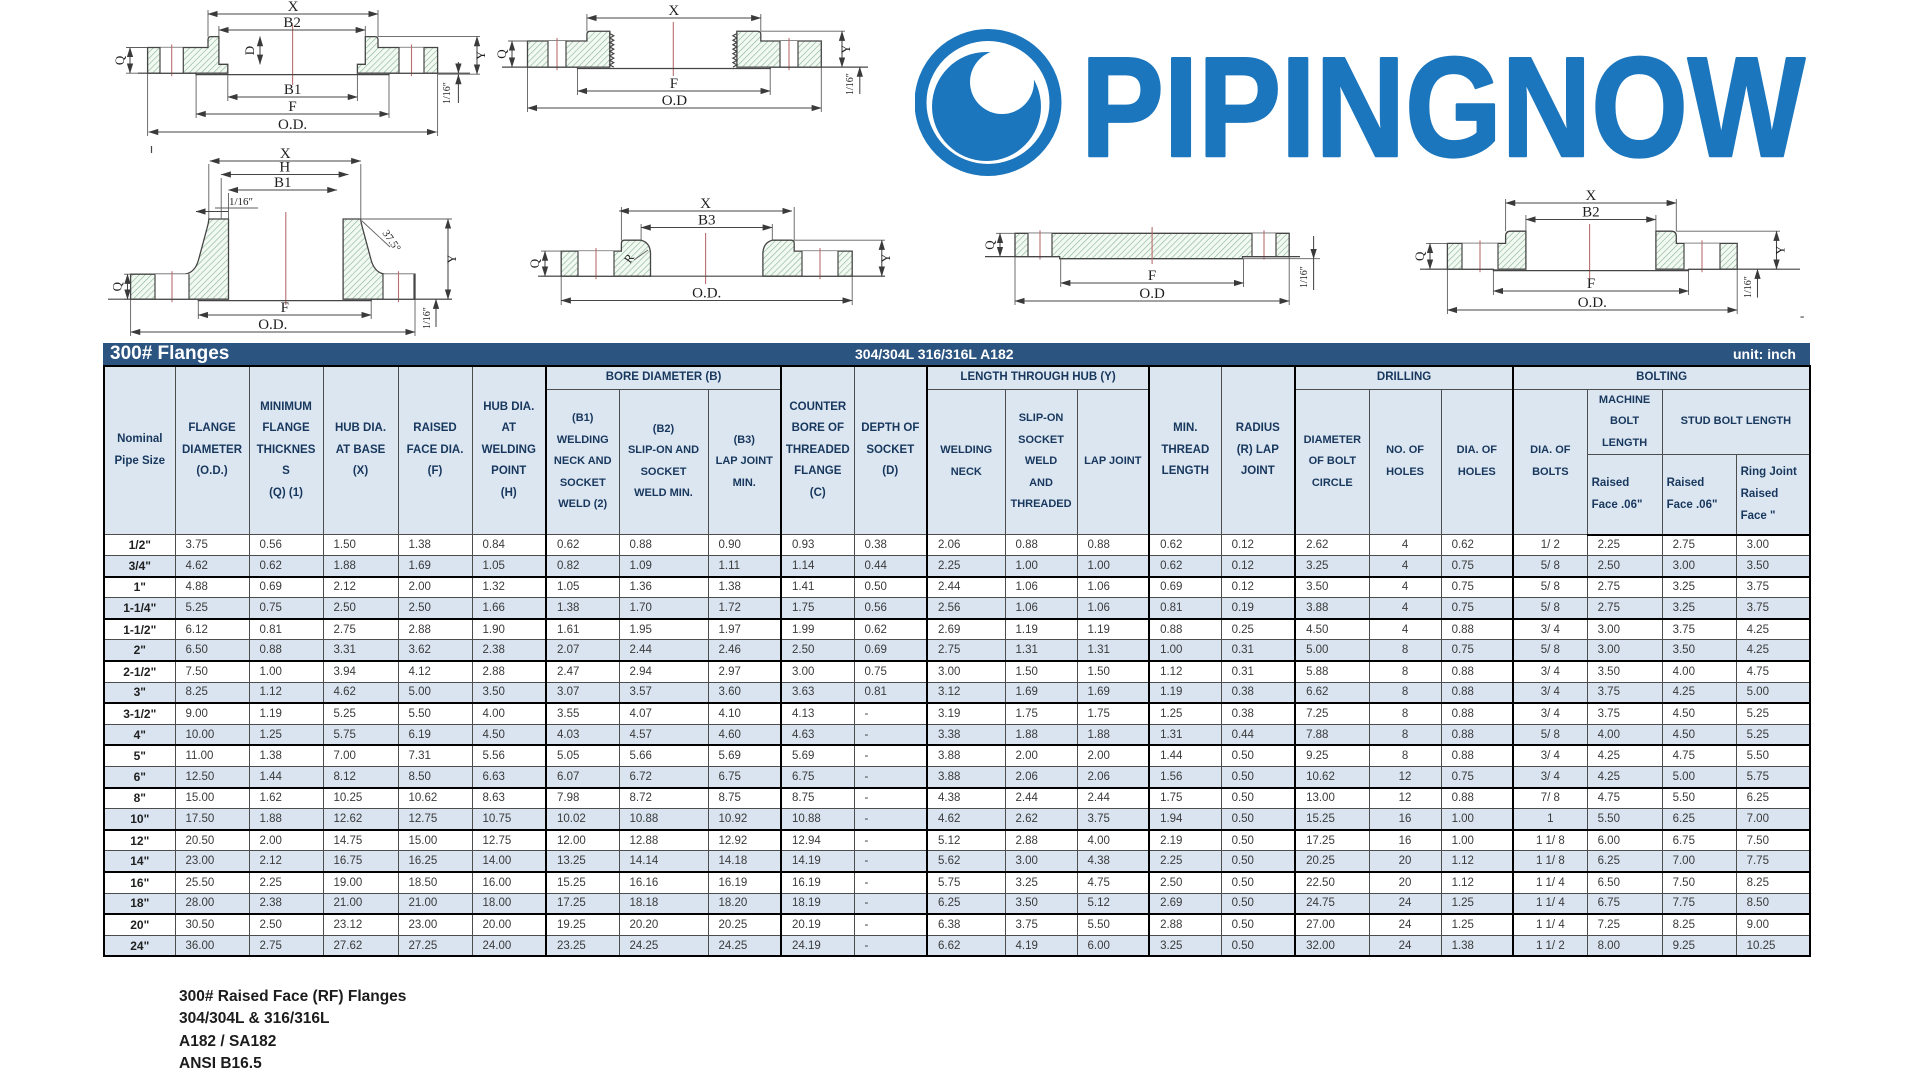 The height and width of the screenshot is (1080, 1920). What do you see at coordinates (284, 168) in the screenshot?
I see `svg-text: H` at bounding box center [284, 168].